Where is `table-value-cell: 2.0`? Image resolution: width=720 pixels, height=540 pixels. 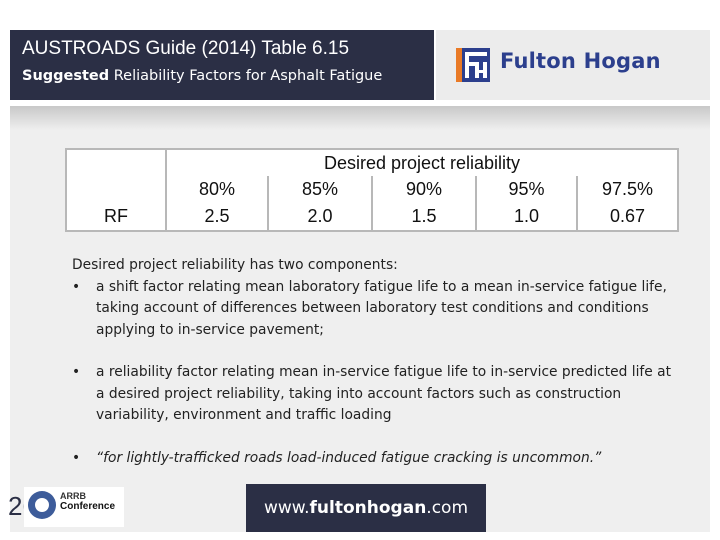 table-value-cell: 2.0 is located at coordinates (320, 217).